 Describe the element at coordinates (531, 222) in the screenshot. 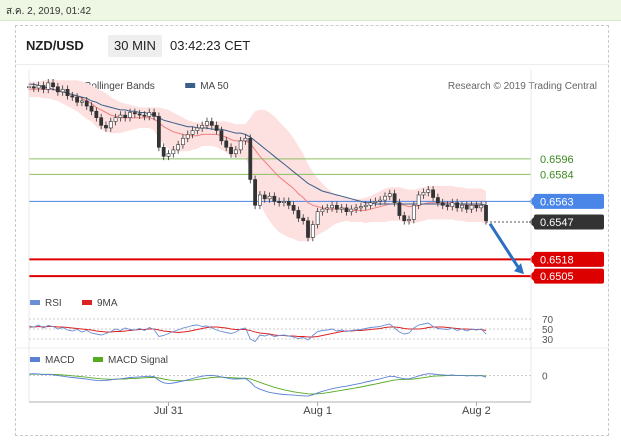

I see `level-tag-pointer` at that location.